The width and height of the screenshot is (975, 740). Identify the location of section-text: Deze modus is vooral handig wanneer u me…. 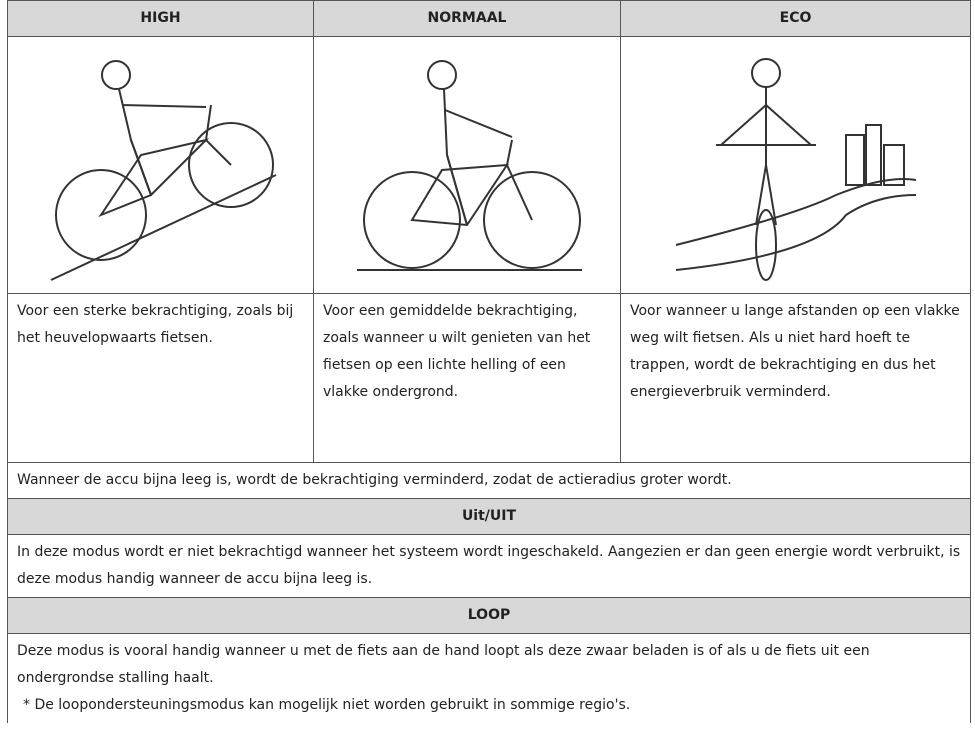
(443, 664).